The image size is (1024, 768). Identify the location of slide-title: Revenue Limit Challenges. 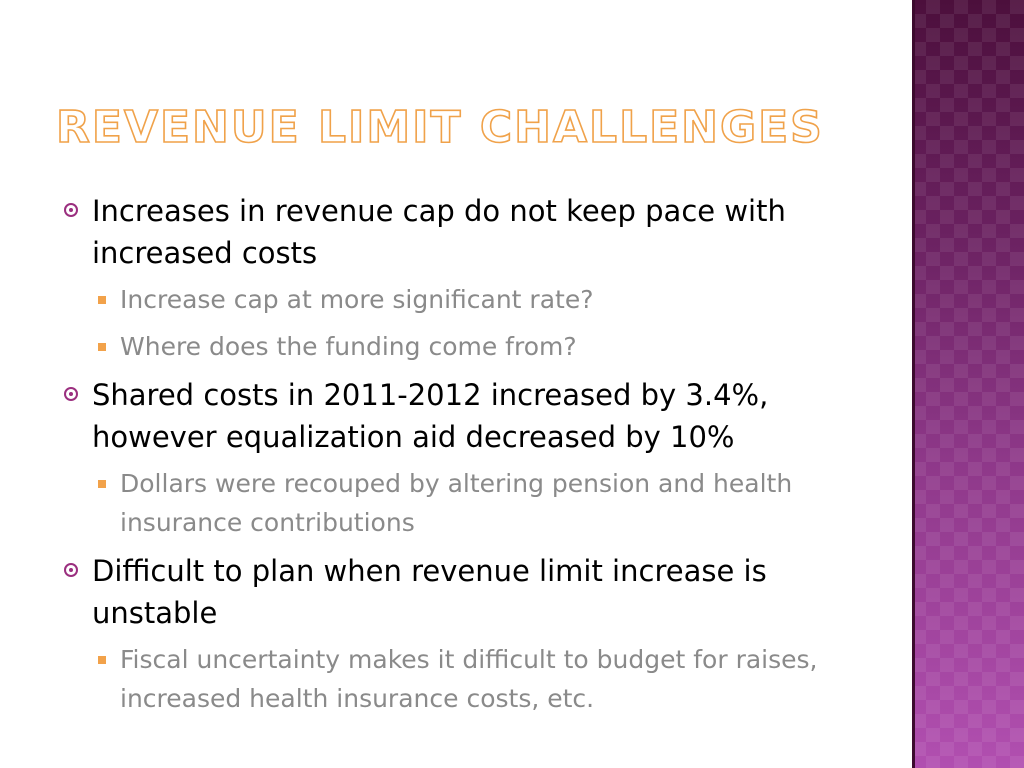
(439, 127).